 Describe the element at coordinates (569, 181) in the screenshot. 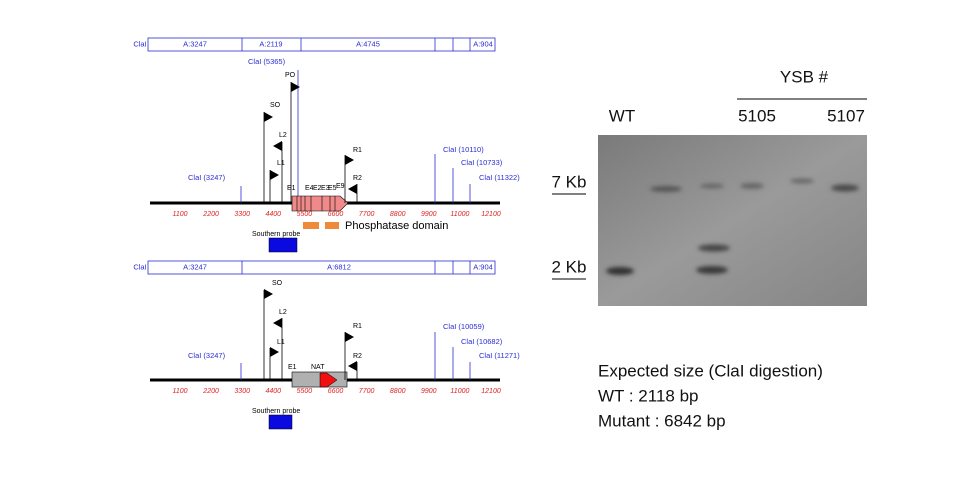

I see `size-marker: 7 Kb` at that location.